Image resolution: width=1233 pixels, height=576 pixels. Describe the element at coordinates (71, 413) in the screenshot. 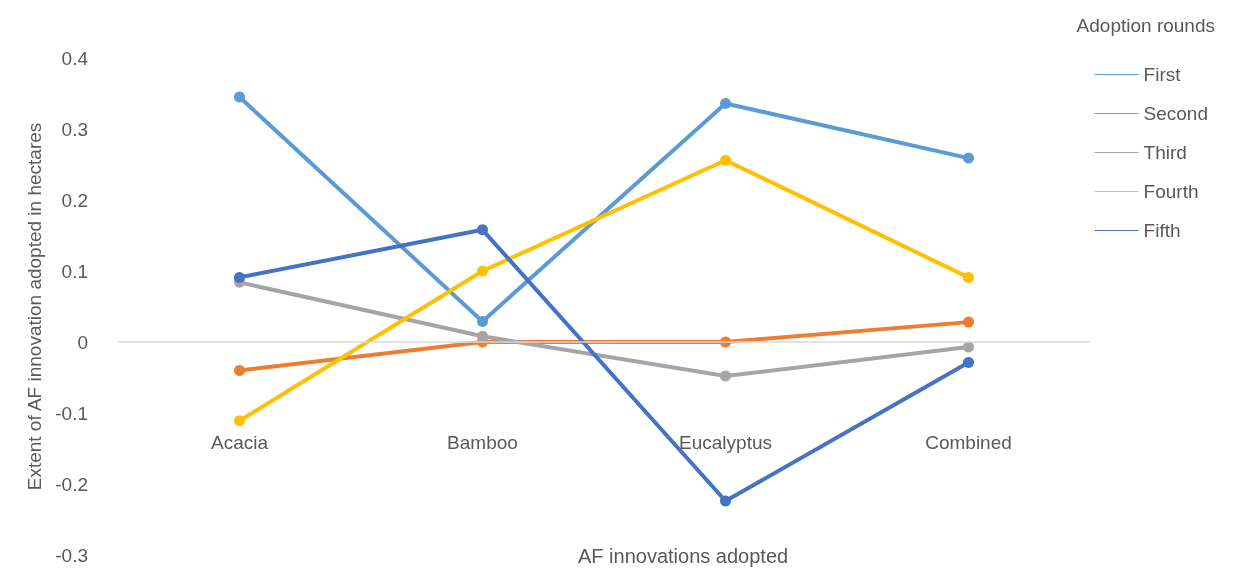

I see `y-tick-label: -0.1` at that location.